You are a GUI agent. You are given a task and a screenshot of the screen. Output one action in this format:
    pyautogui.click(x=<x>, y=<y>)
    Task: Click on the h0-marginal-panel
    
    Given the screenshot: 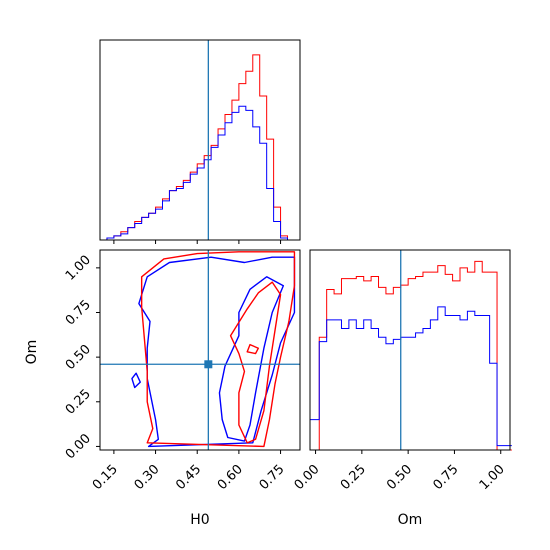 What is the action you would take?
    pyautogui.click(x=200, y=141)
    